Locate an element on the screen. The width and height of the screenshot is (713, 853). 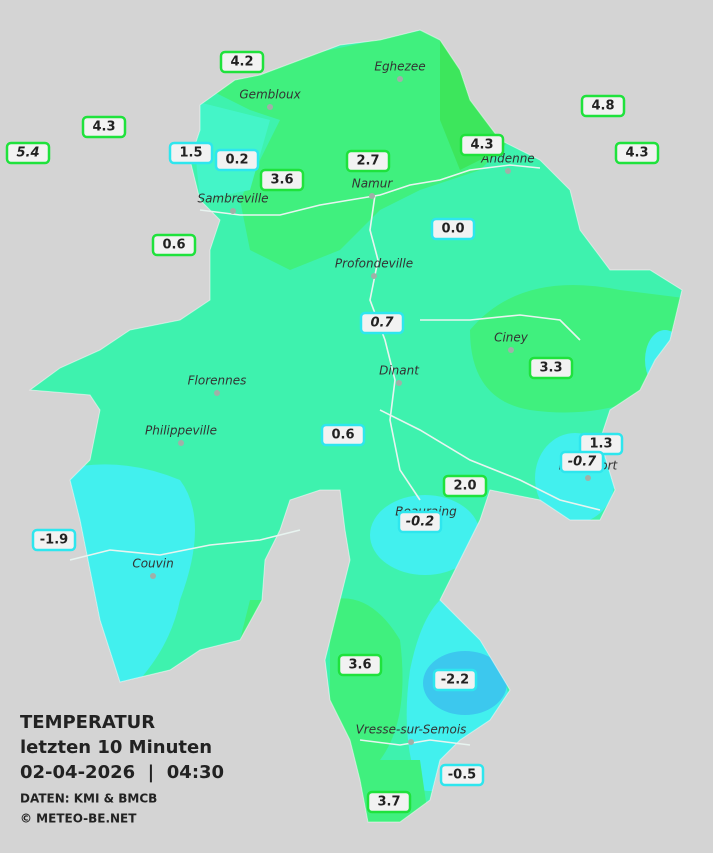
station: -0.7 is located at coordinates (582, 462).